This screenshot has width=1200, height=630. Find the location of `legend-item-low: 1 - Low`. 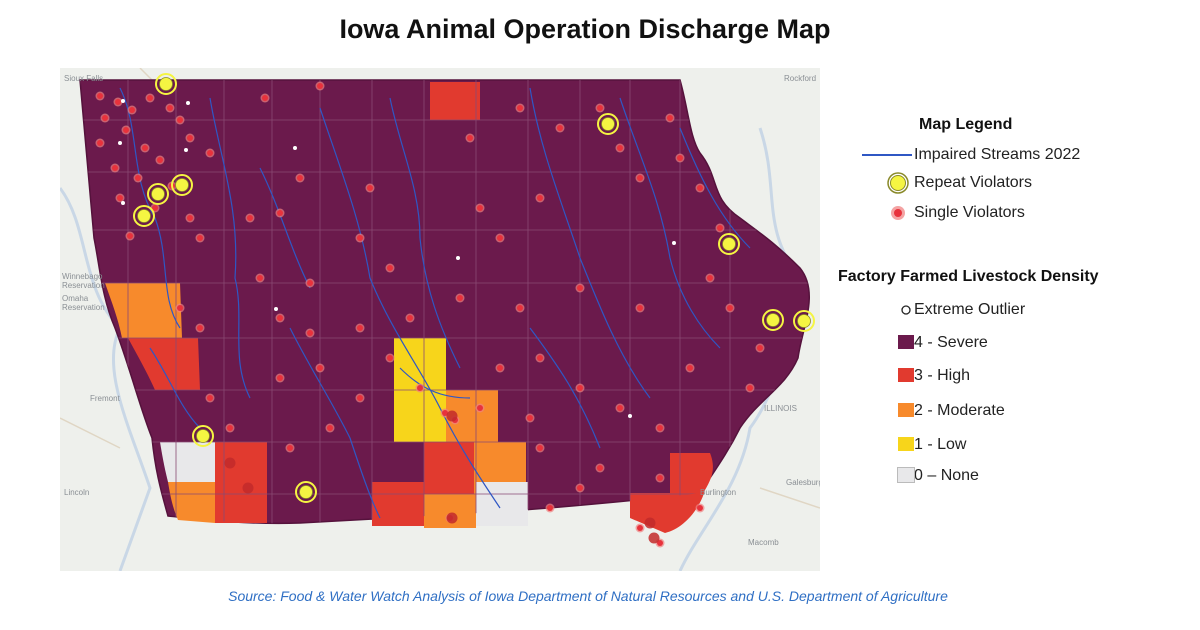

legend-item-low: 1 - Low is located at coordinates (901, 445).